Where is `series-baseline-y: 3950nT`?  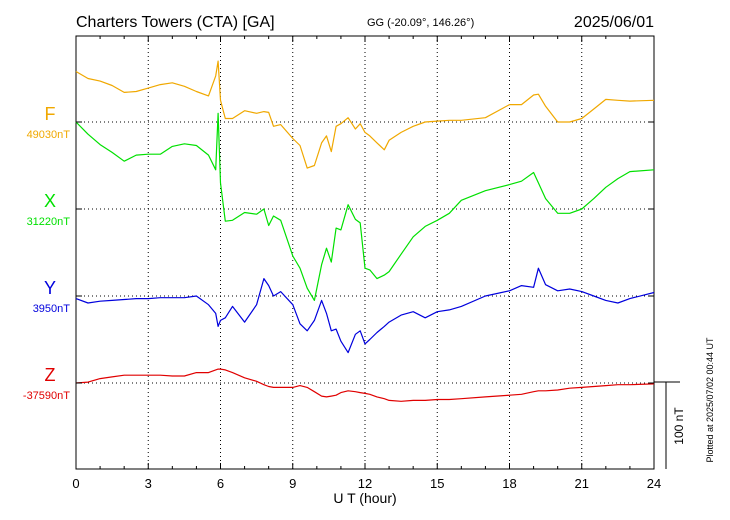 series-baseline-y: 3950nT is located at coordinates (52, 309).